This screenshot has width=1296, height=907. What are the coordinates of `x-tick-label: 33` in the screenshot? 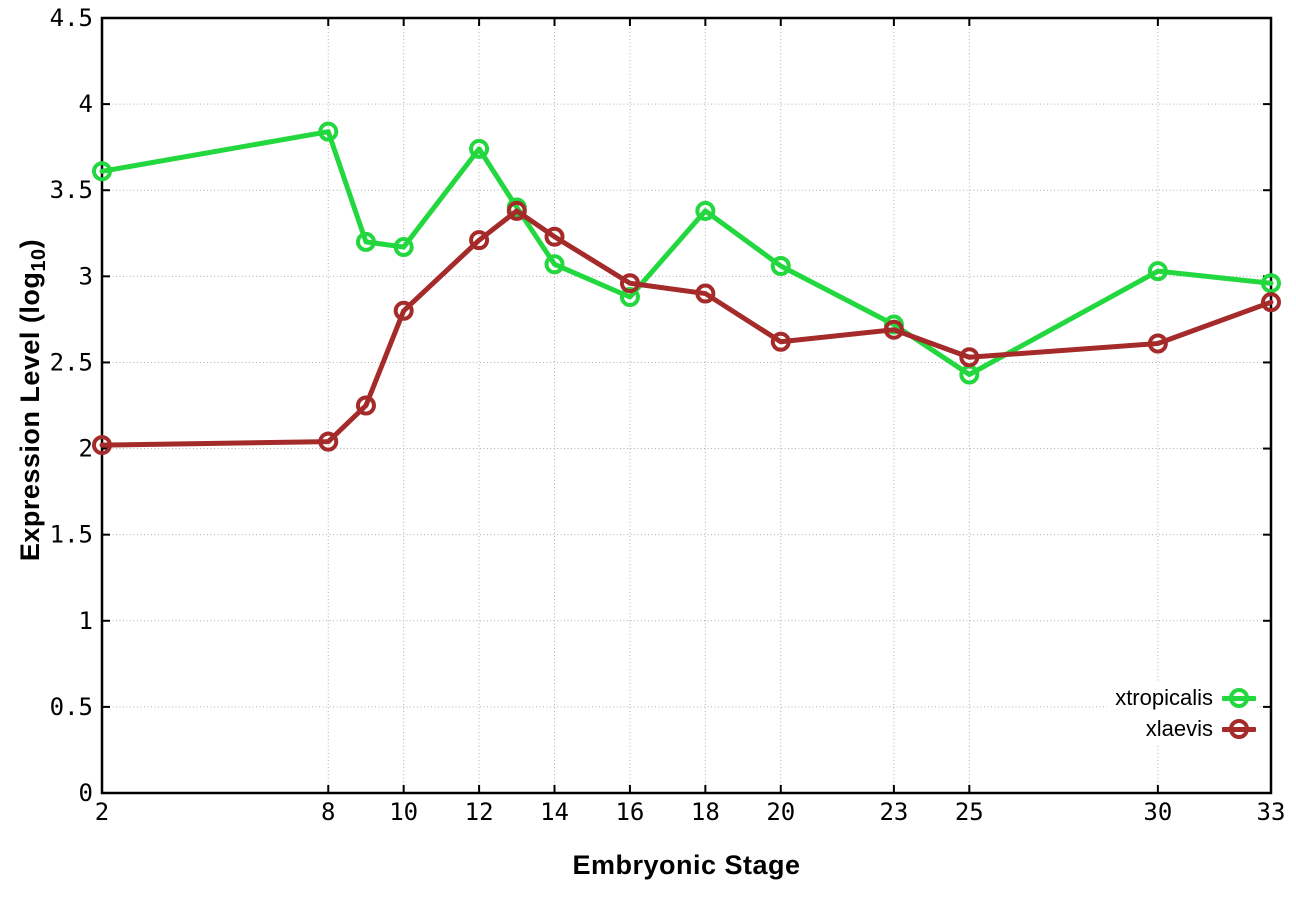 It's located at (1271, 812).